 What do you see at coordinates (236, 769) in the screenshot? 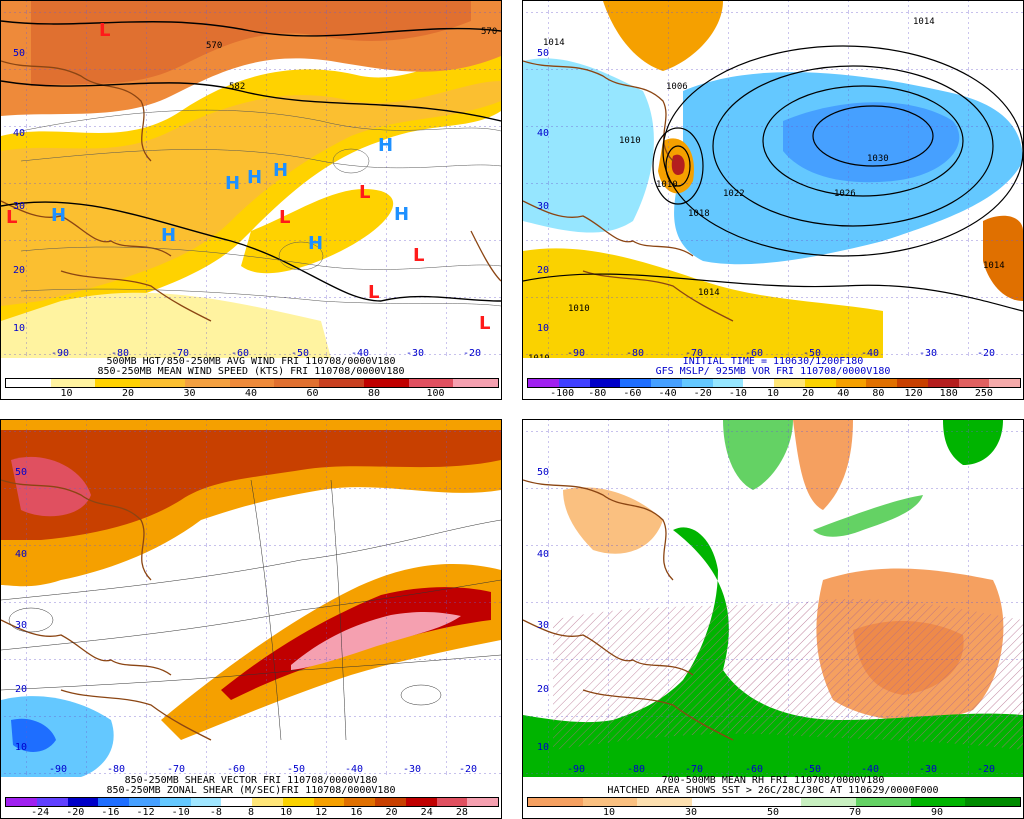
I see `lon-label: -60` at bounding box center [236, 769].